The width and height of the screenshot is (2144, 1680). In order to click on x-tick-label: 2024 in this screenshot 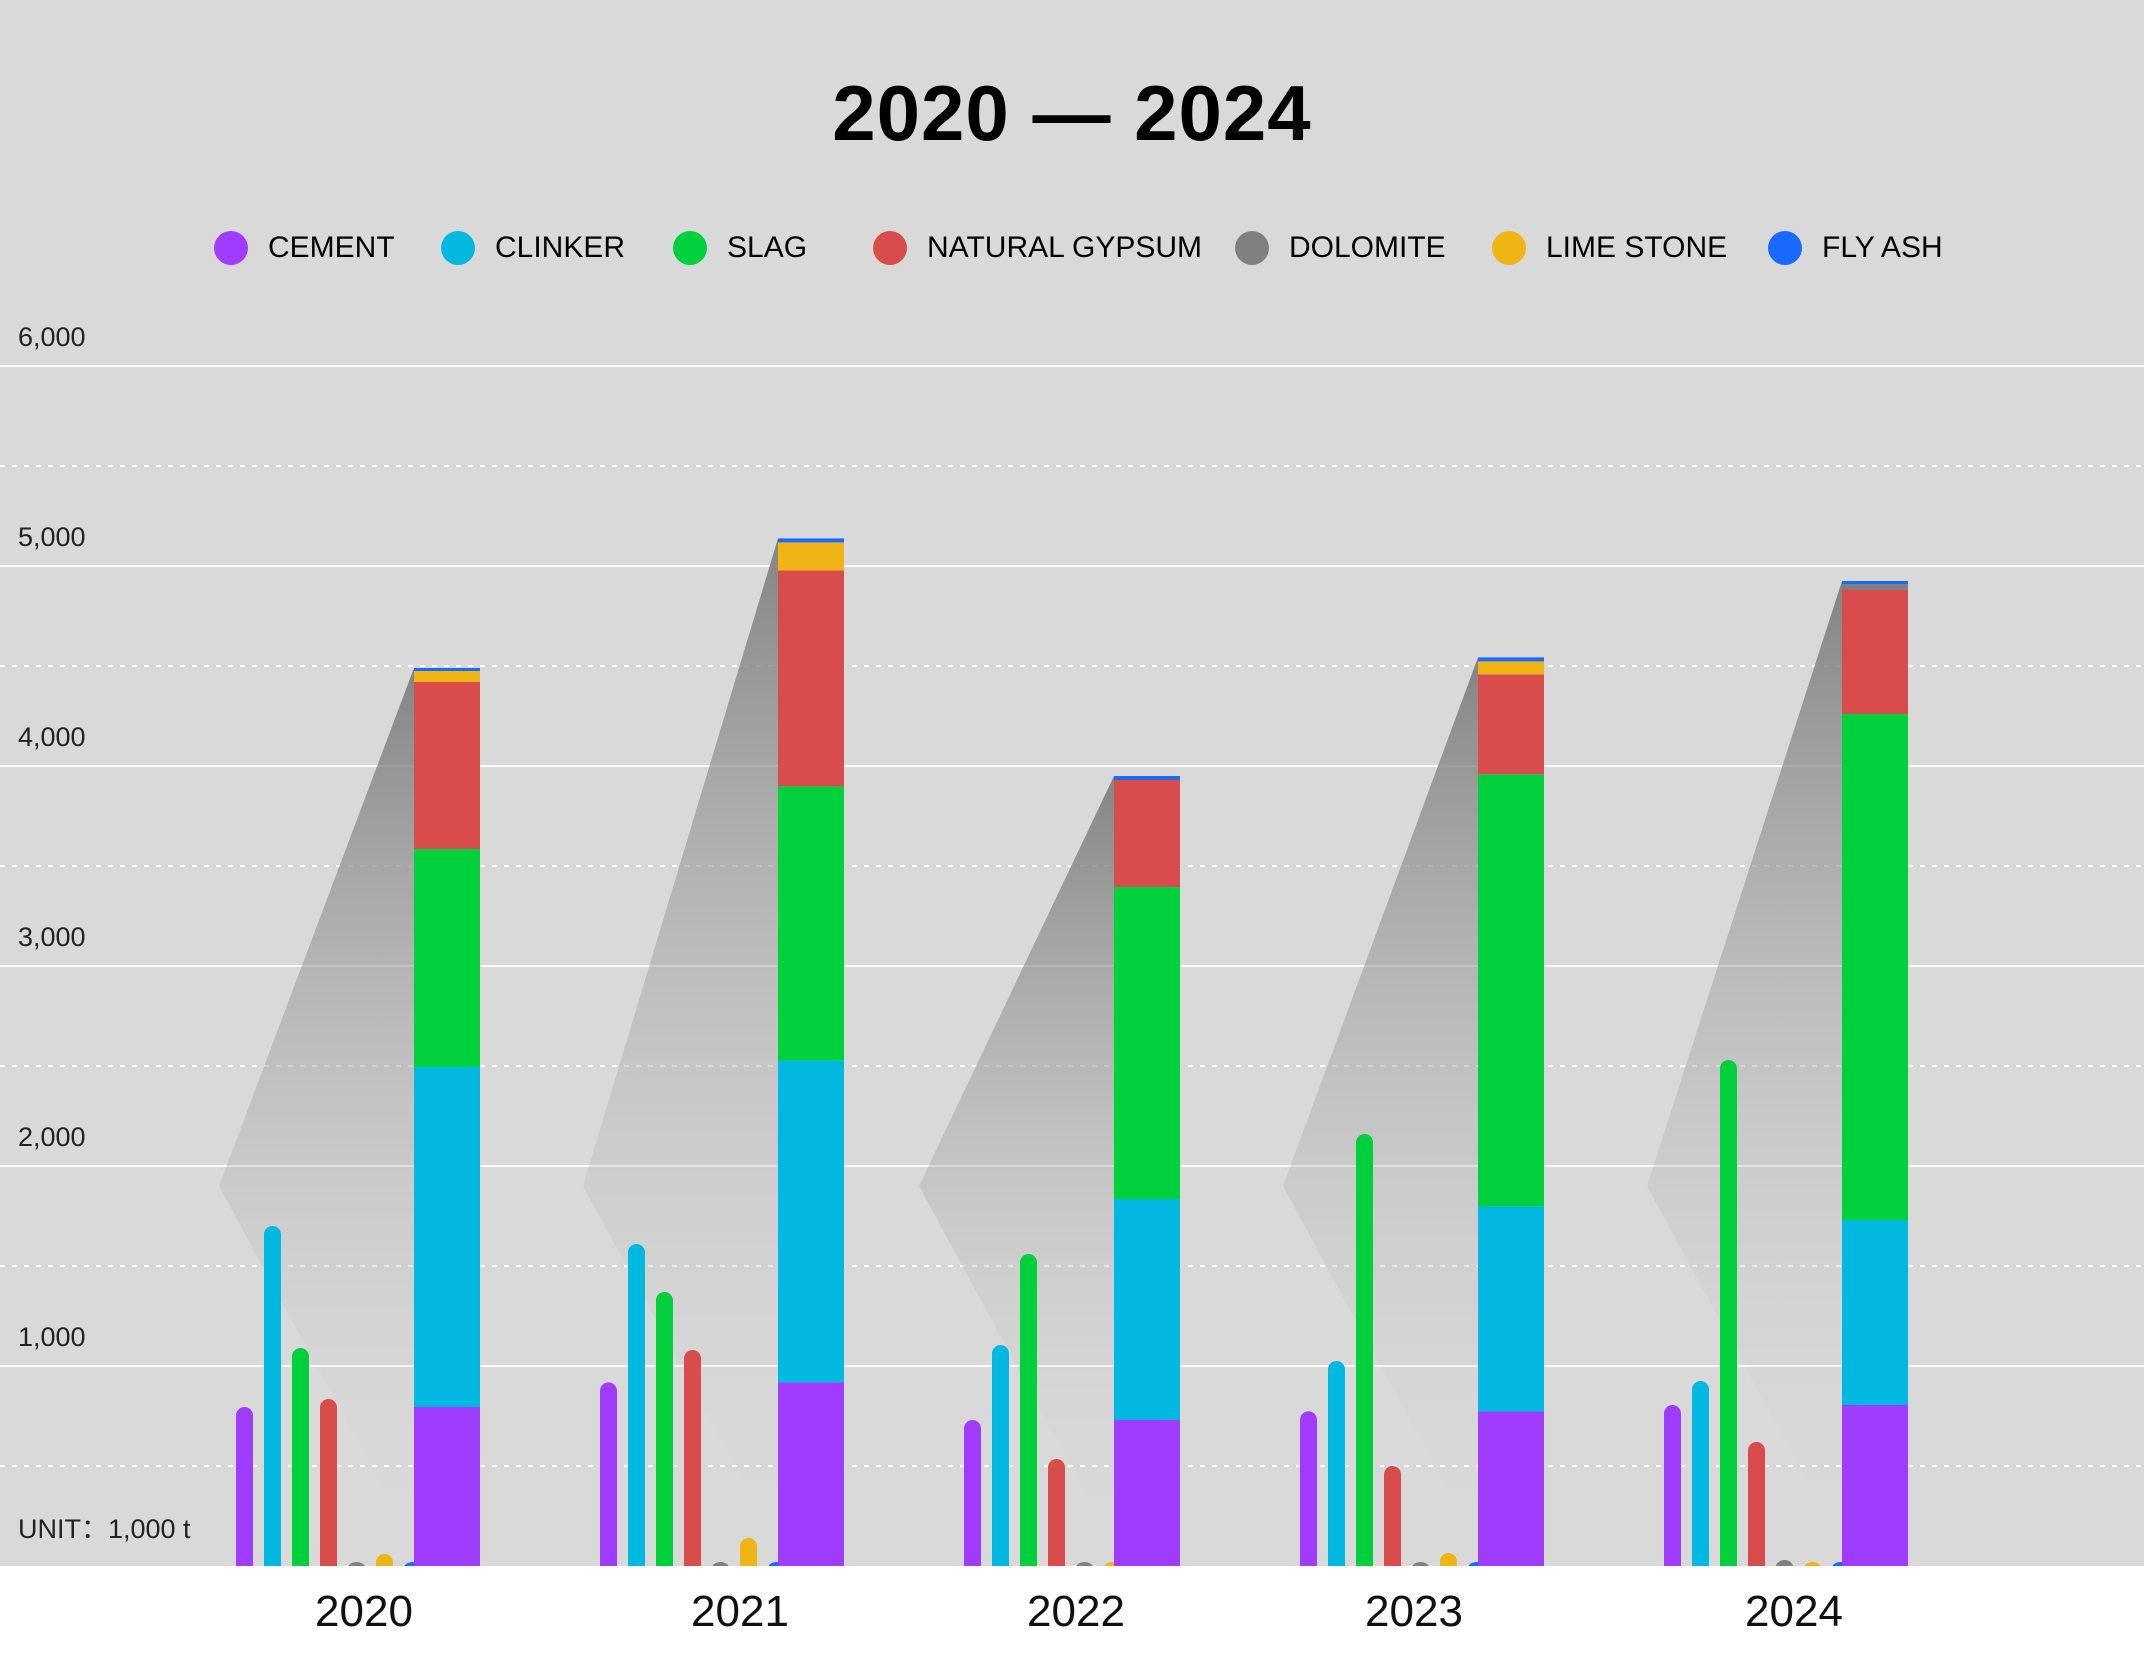, I will do `click(1794, 1611)`.